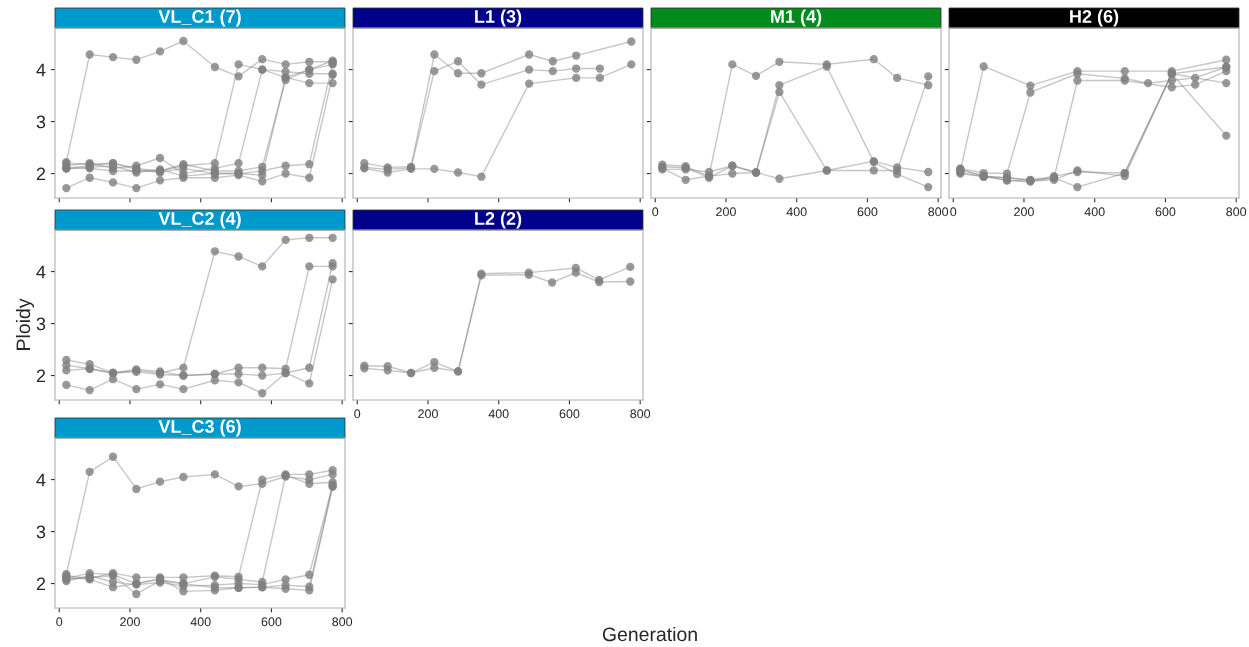 The width and height of the screenshot is (1249, 647). What do you see at coordinates (199, 220) in the screenshot?
I see `chart-title: VL_C2 (4)` at bounding box center [199, 220].